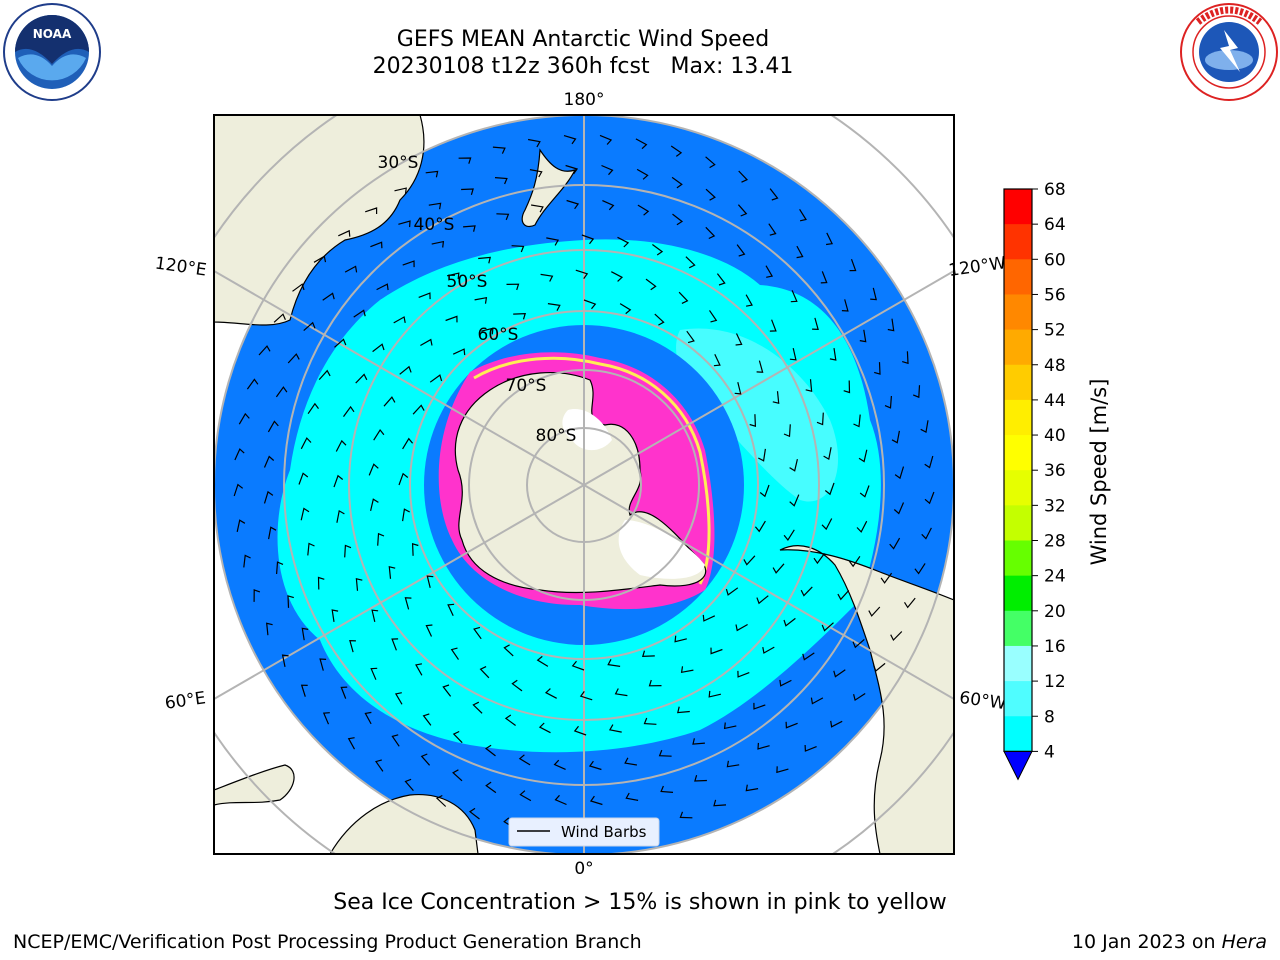  What do you see at coordinates (1055, 260) in the screenshot?
I see `colorbar-tick-label: 60` at bounding box center [1055, 260].